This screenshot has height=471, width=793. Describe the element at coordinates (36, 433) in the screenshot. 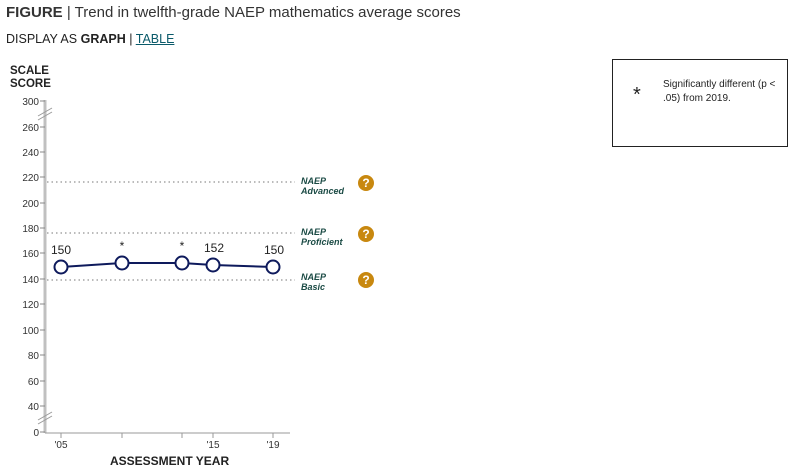

I see `svg-text: 0` at that location.